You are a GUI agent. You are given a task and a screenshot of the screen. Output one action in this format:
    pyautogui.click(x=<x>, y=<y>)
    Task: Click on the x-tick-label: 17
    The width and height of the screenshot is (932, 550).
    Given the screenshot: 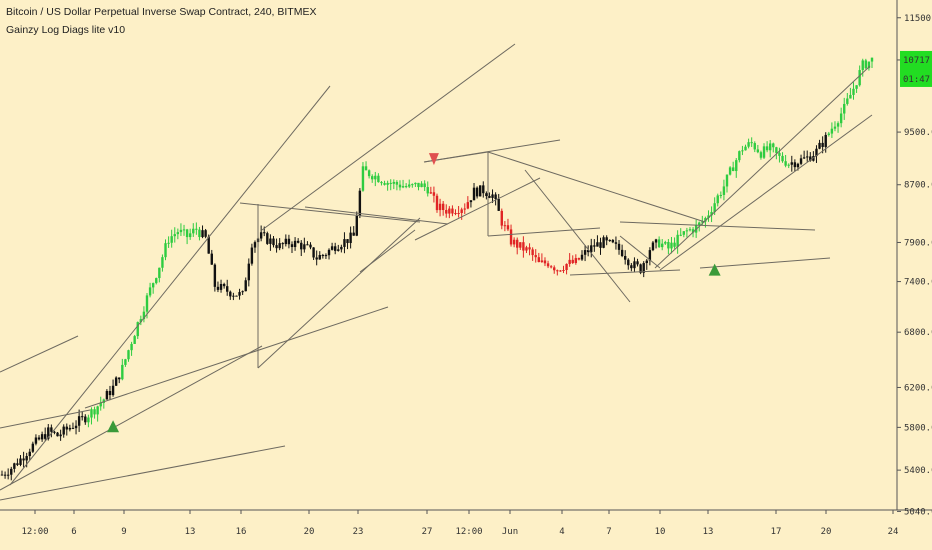 What is the action you would take?
    pyautogui.click(x=776, y=532)
    